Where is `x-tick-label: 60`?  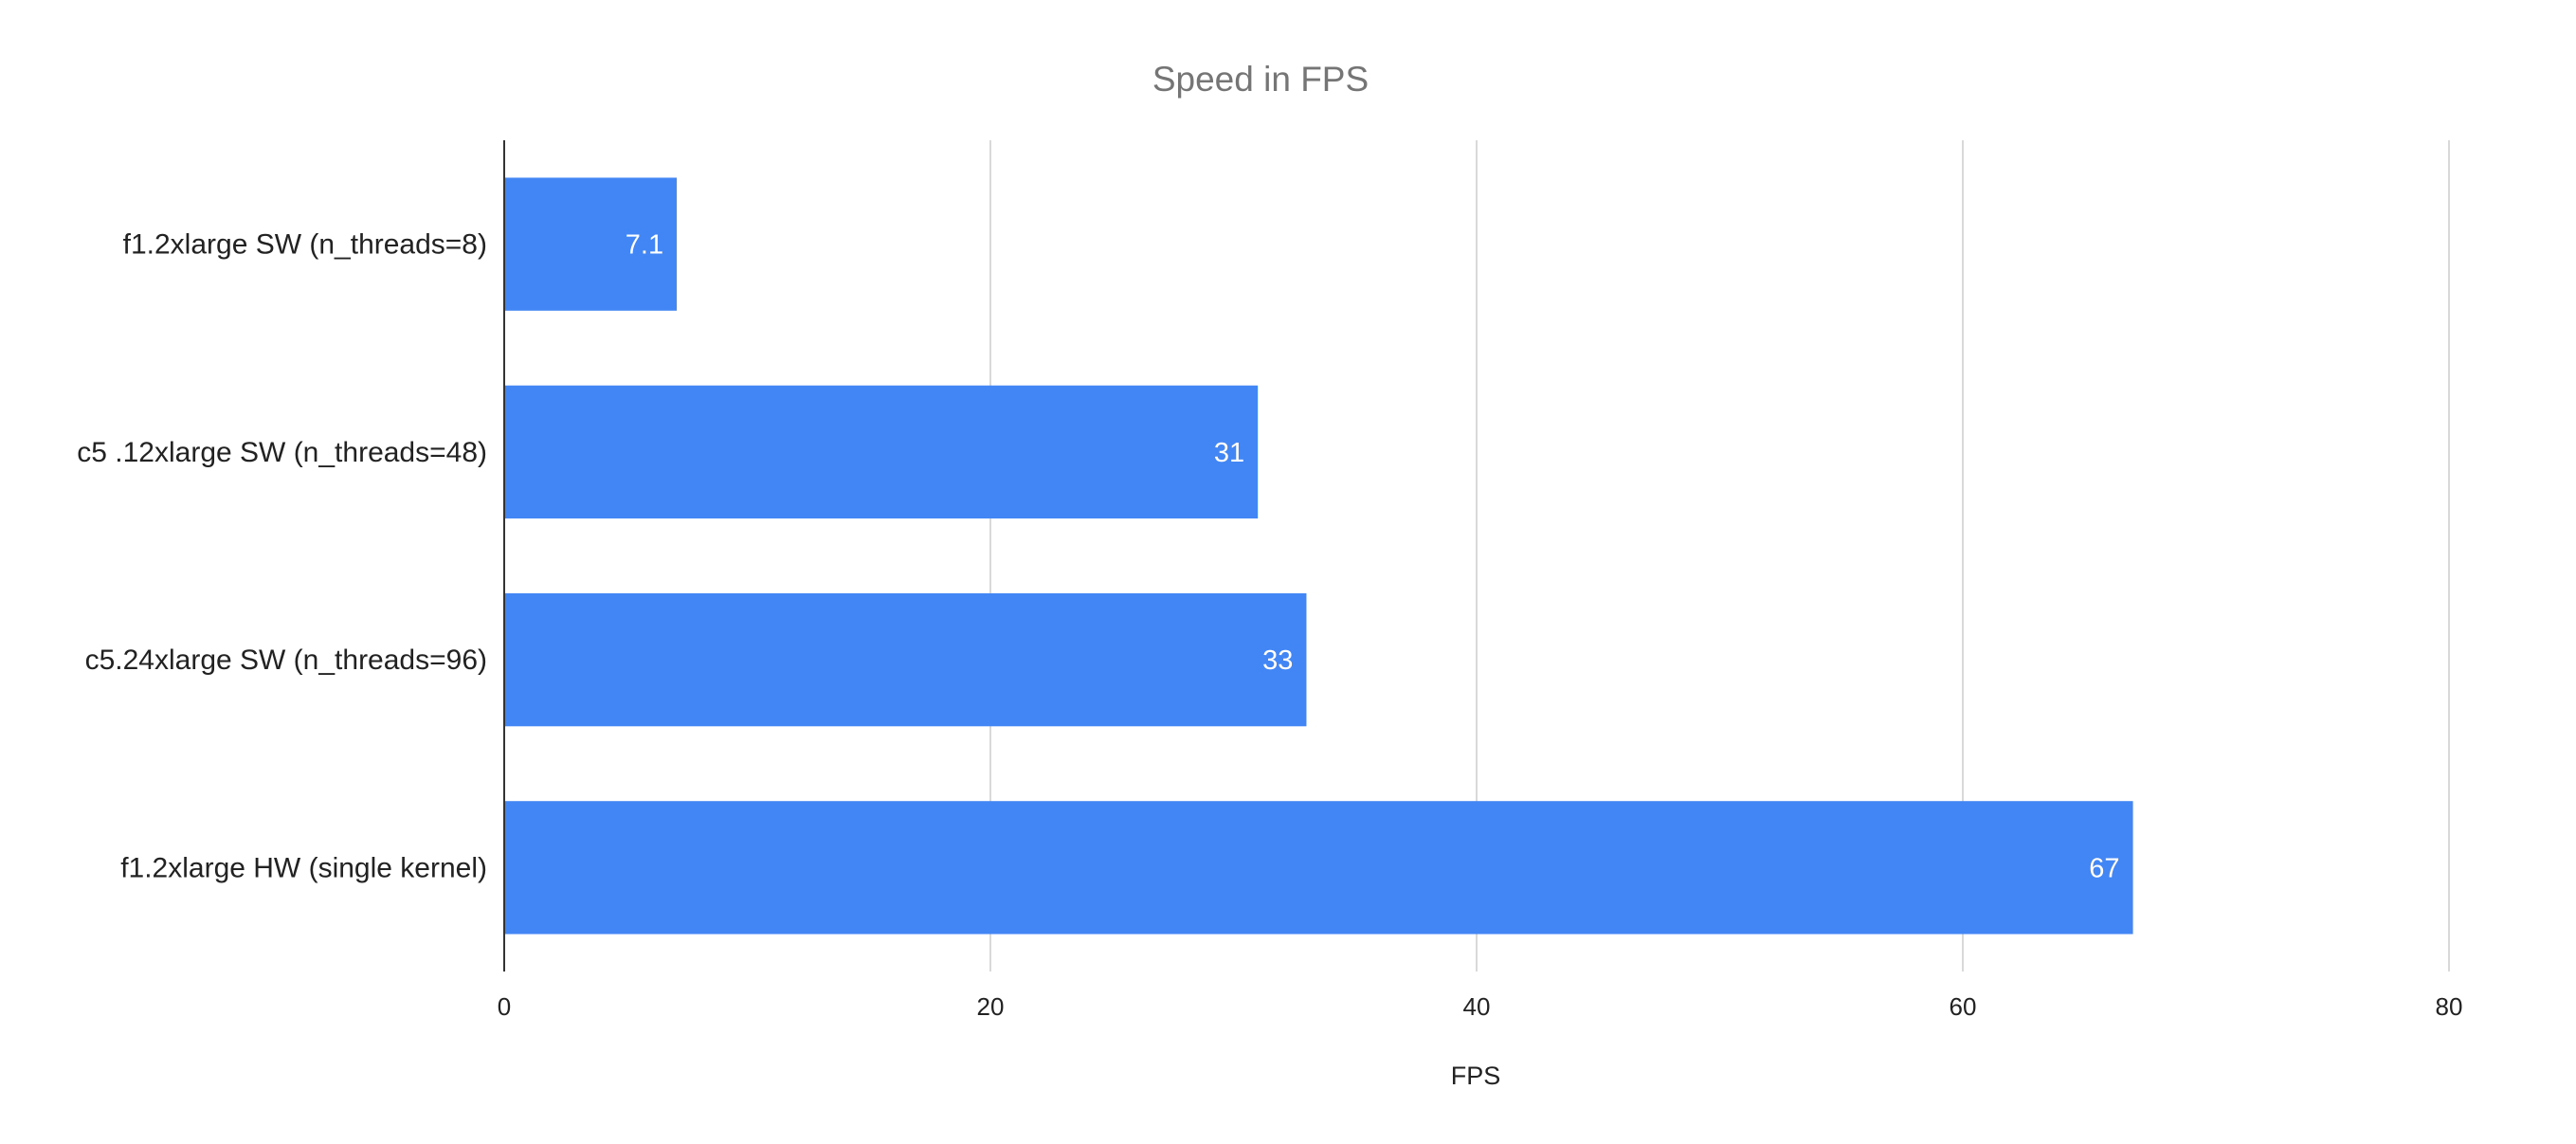 x-tick-label: 60 is located at coordinates (1964, 1006).